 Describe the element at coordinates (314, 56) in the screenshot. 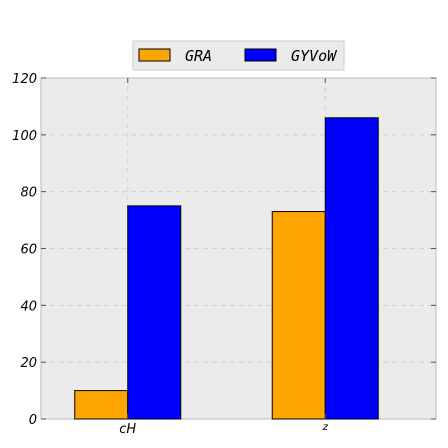

I see `legend-label-GYVoW: GYVoW` at that location.